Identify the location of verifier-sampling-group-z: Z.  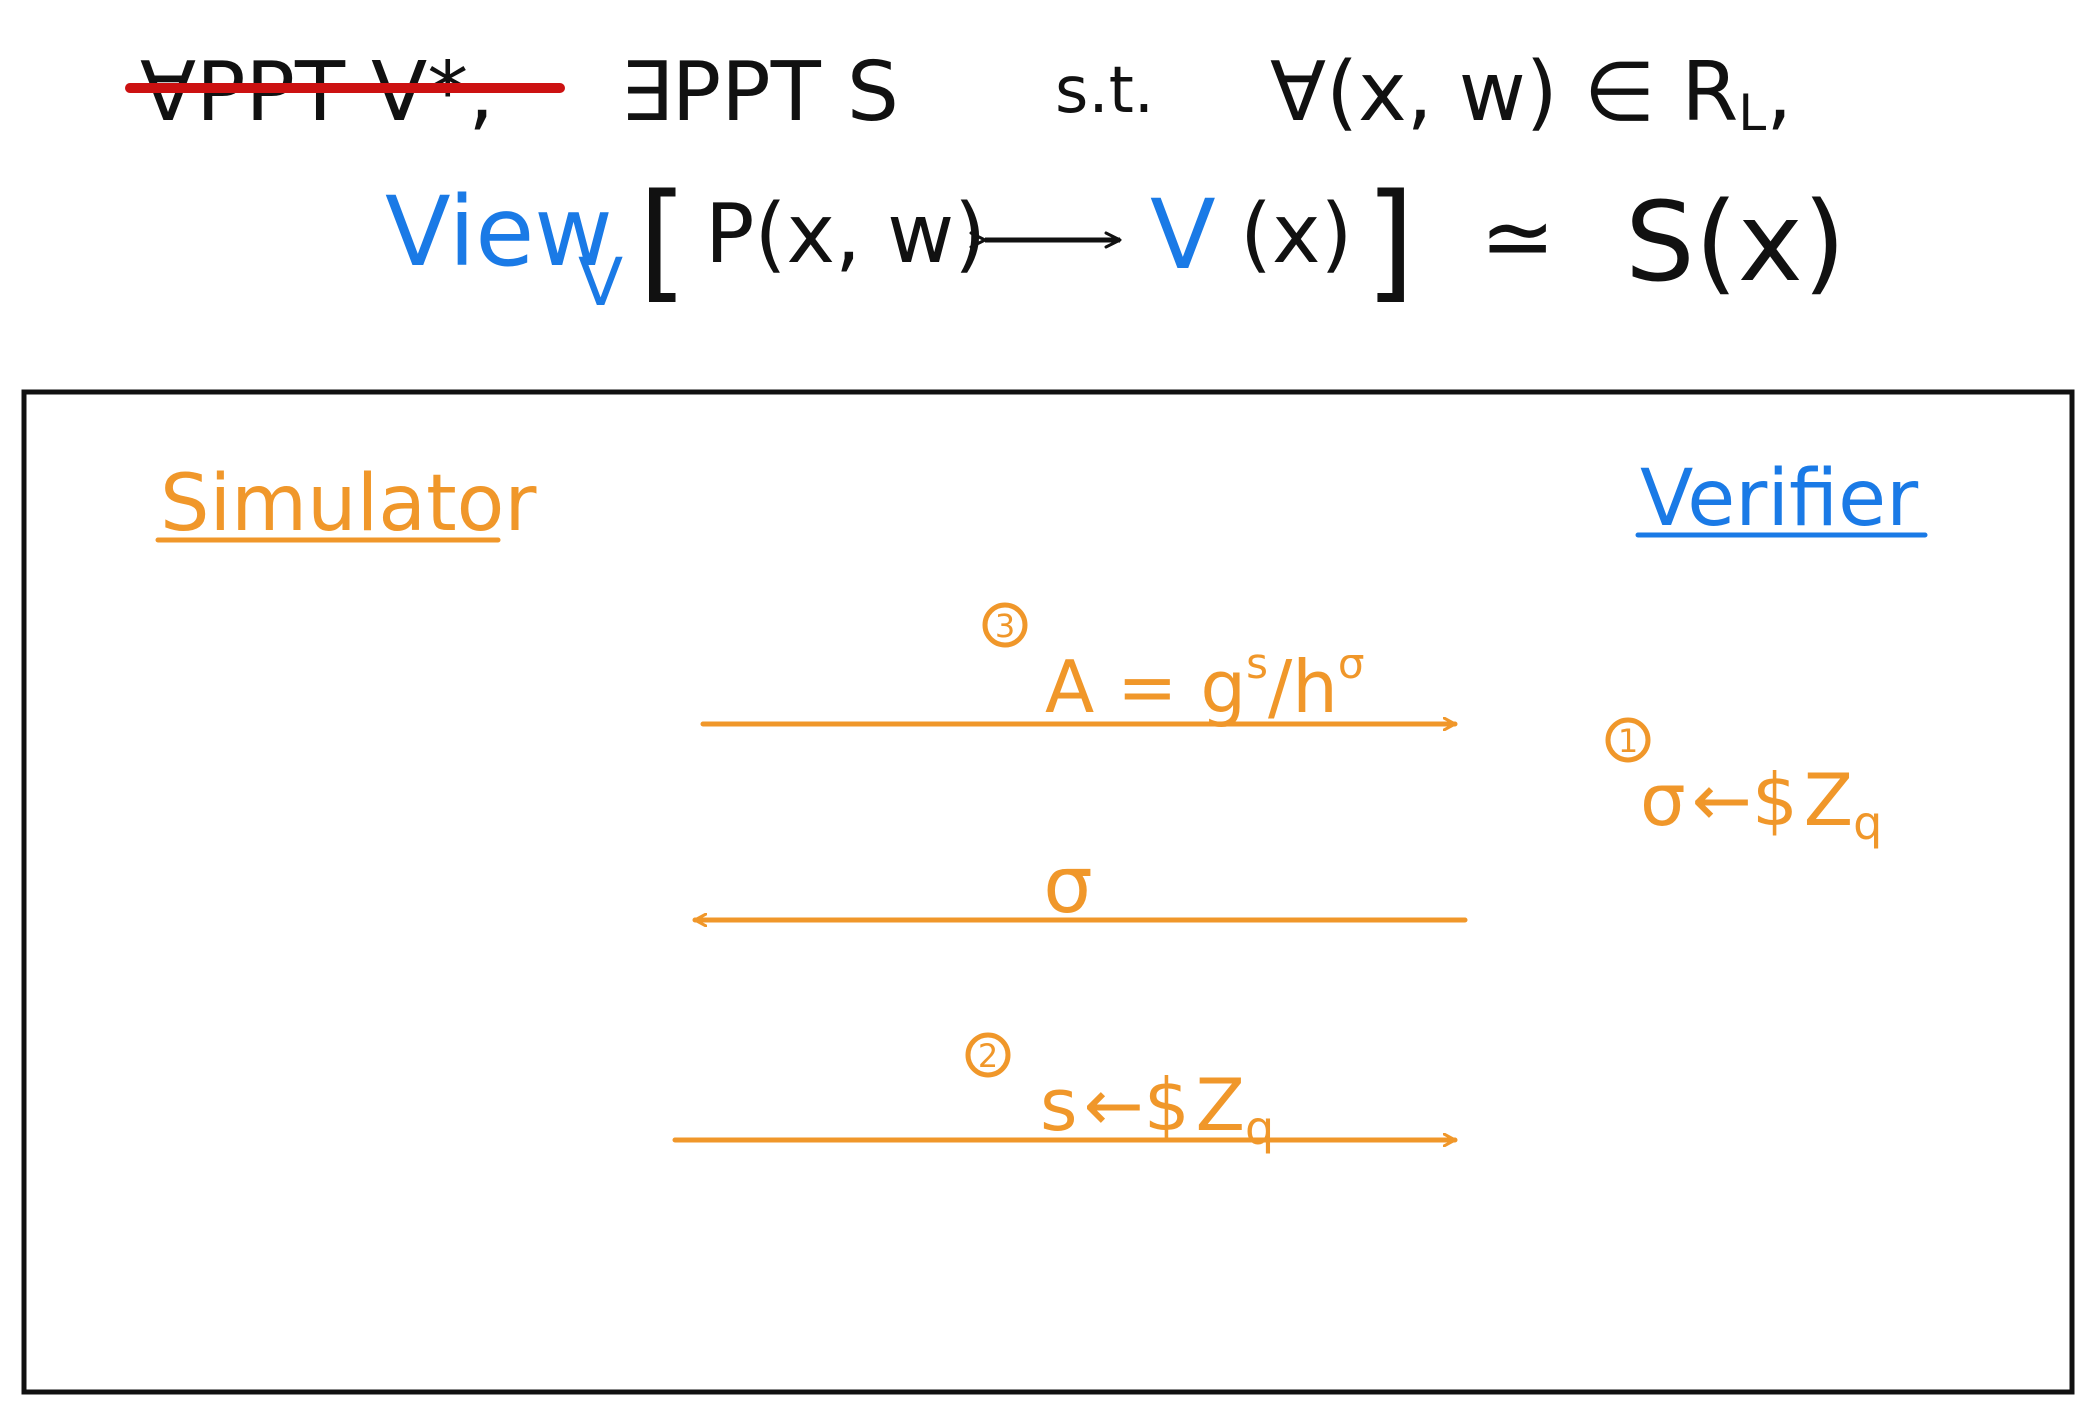
(1828, 800).